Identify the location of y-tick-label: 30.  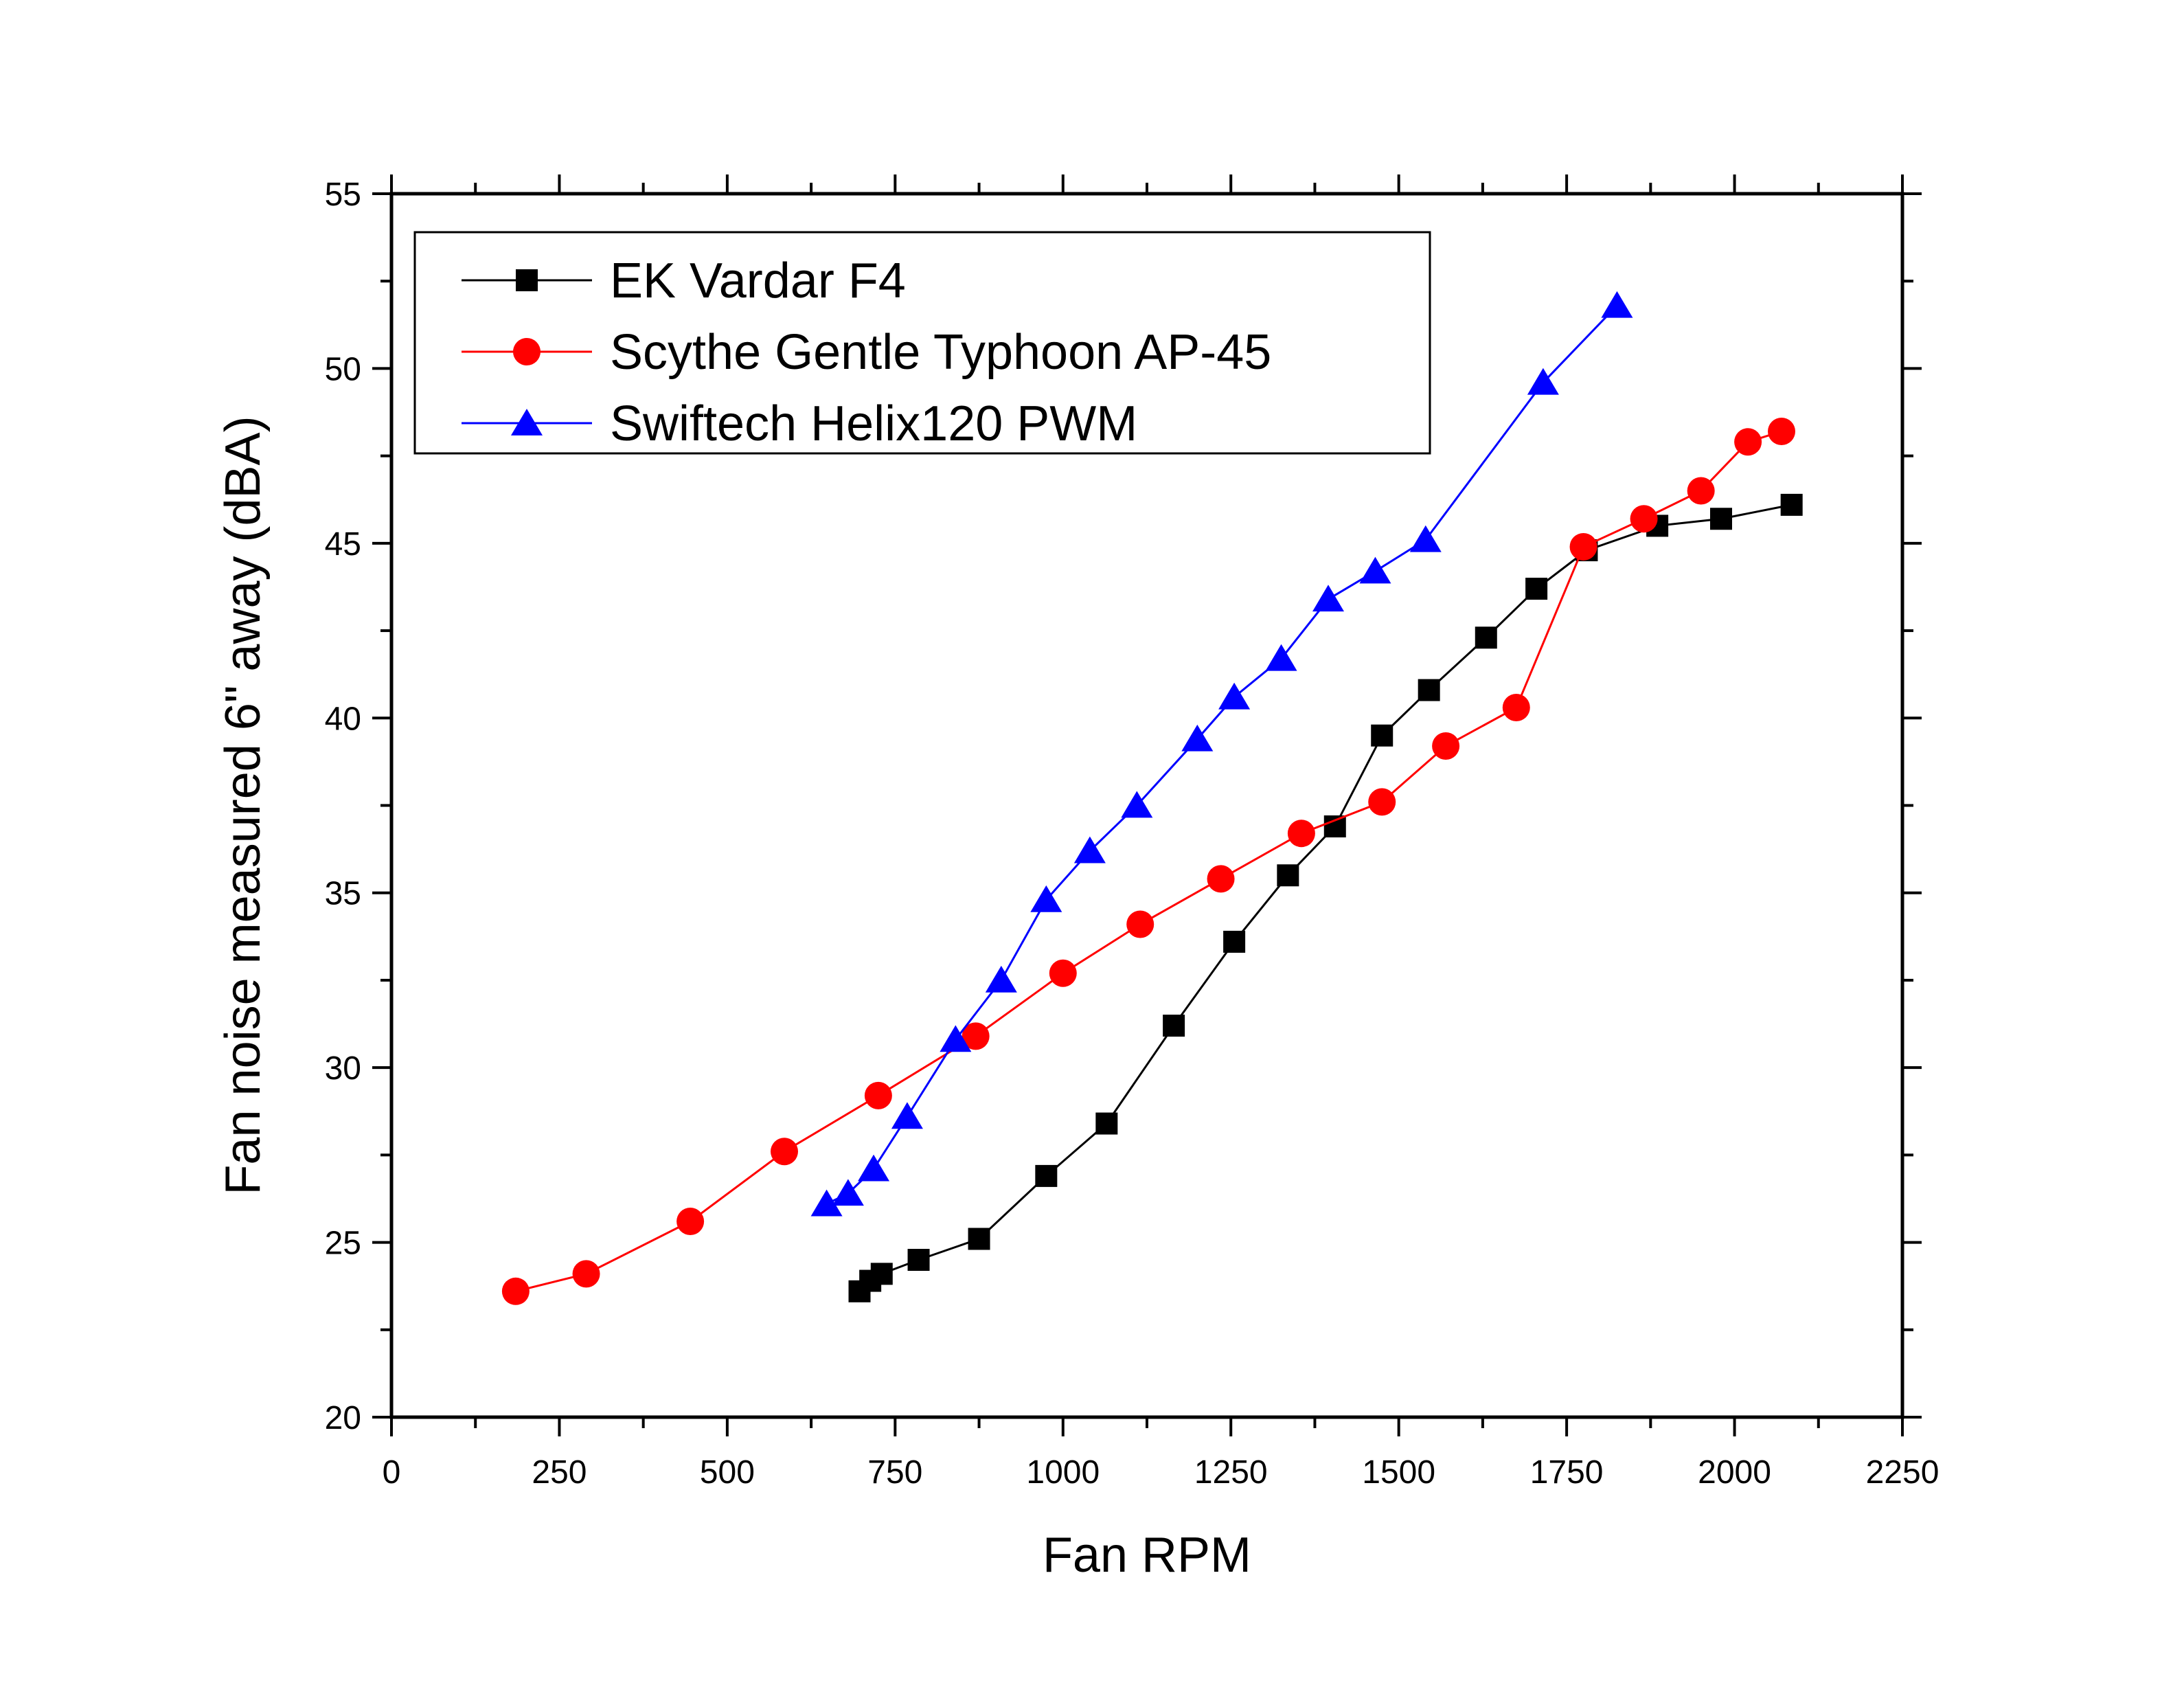
(343, 1068).